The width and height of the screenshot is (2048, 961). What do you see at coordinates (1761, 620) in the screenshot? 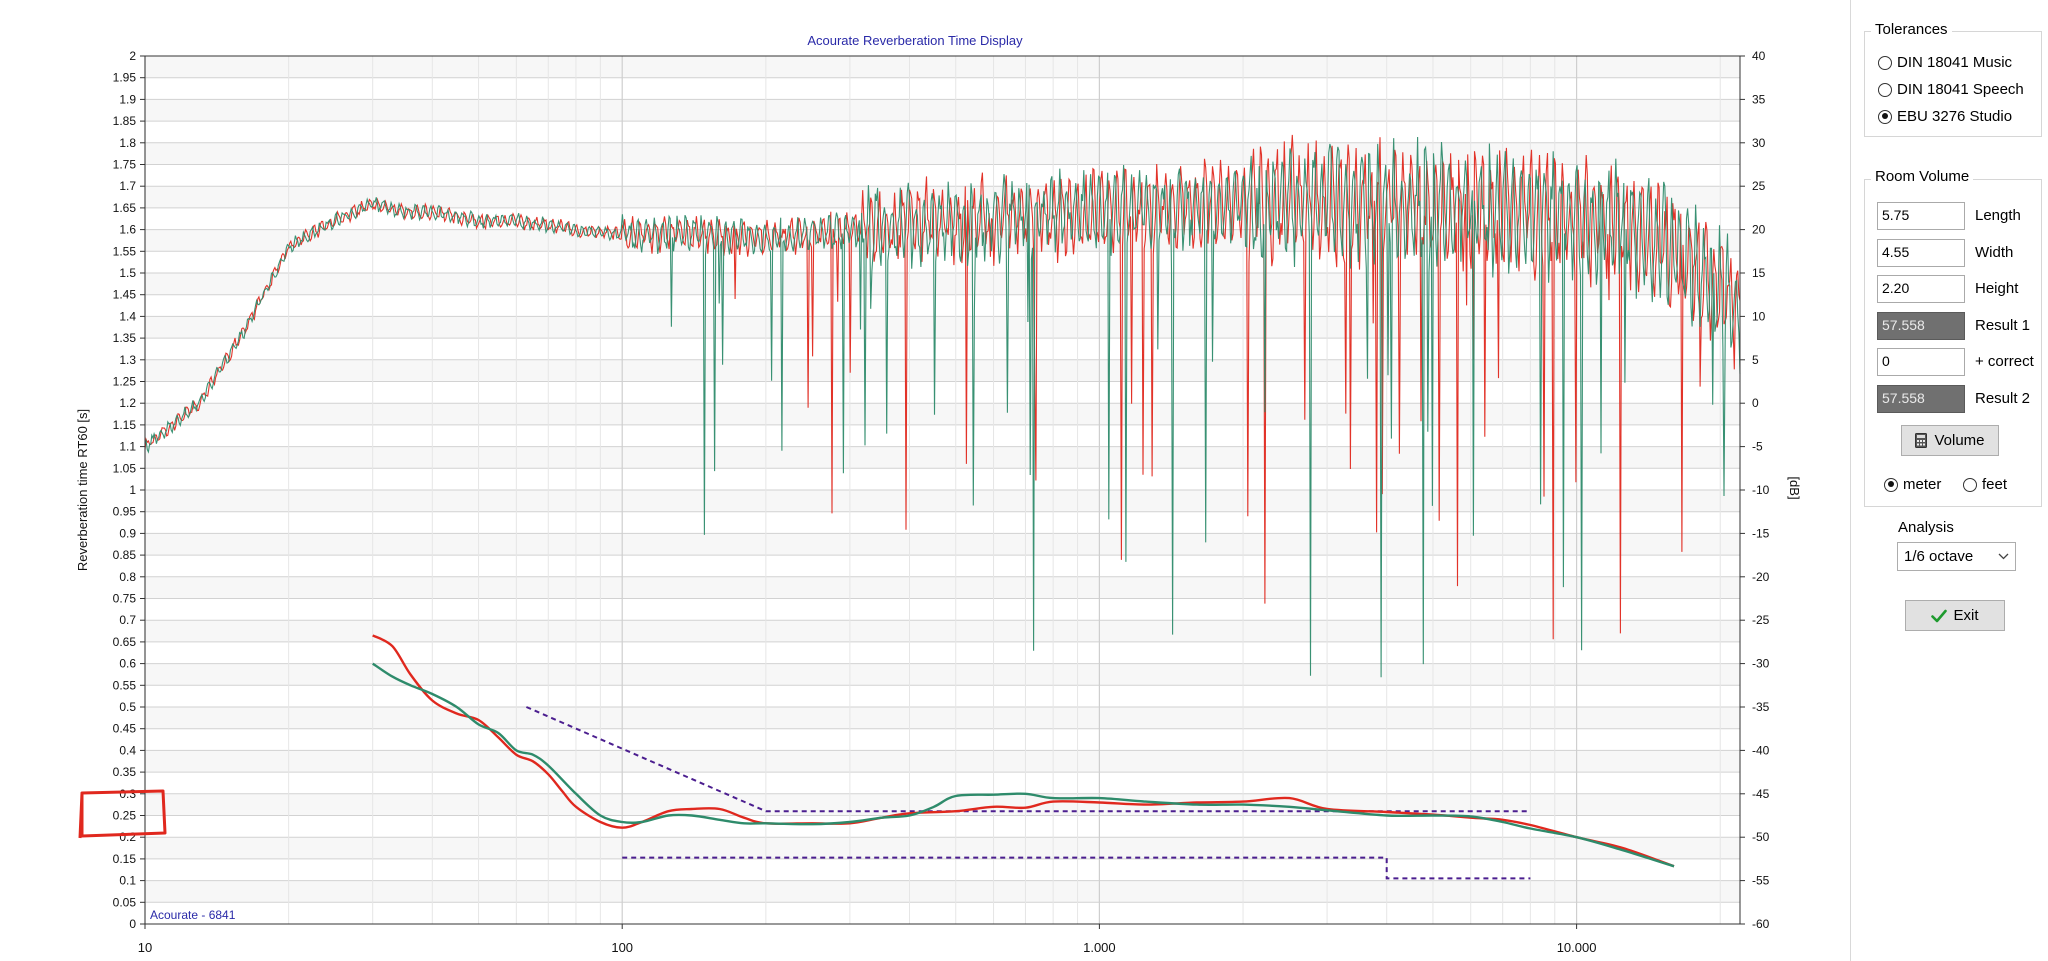
I see `y2-tick-label: -25` at bounding box center [1761, 620].